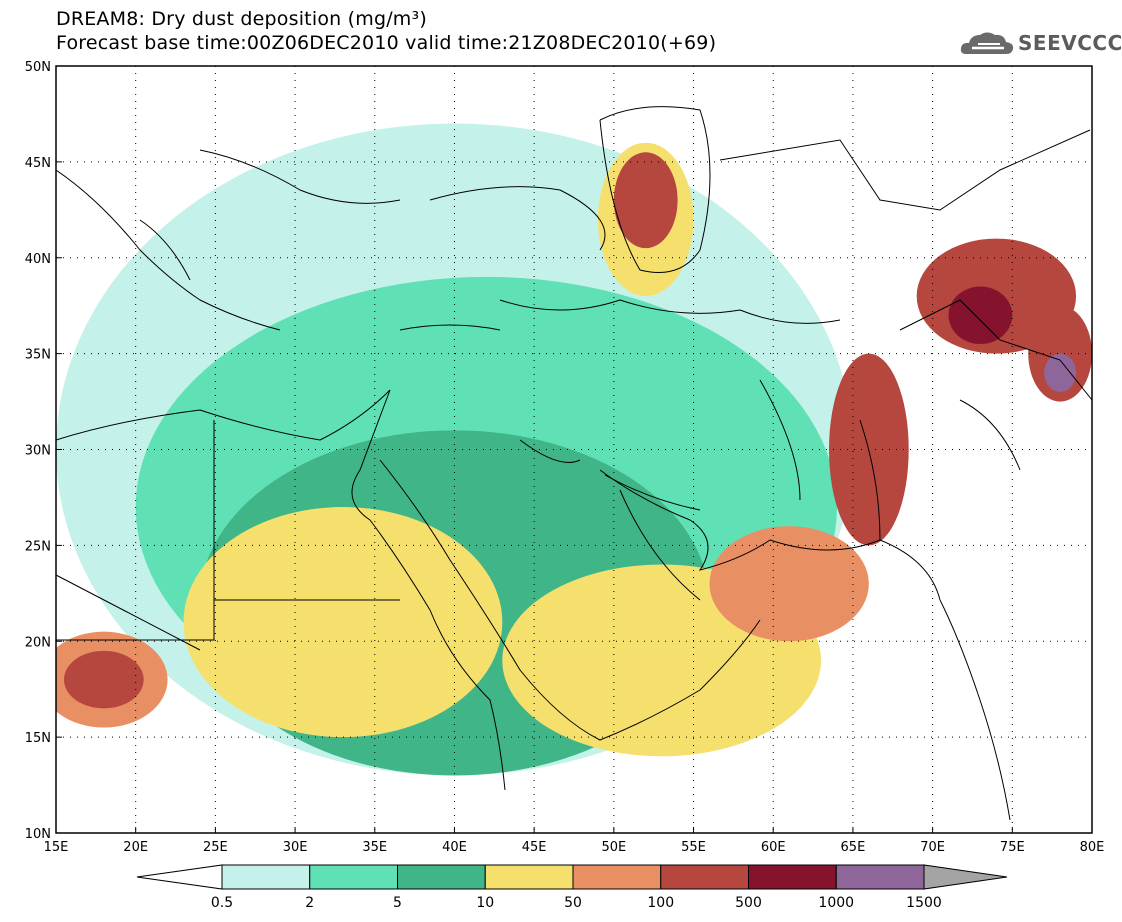  I want to click on lat-tick-label: 35N, so click(38, 355).